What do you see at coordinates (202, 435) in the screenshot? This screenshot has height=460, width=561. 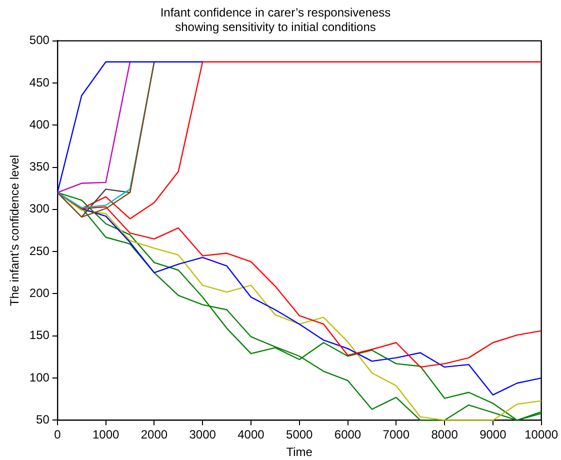 I see `x-tick-label: 3000` at bounding box center [202, 435].